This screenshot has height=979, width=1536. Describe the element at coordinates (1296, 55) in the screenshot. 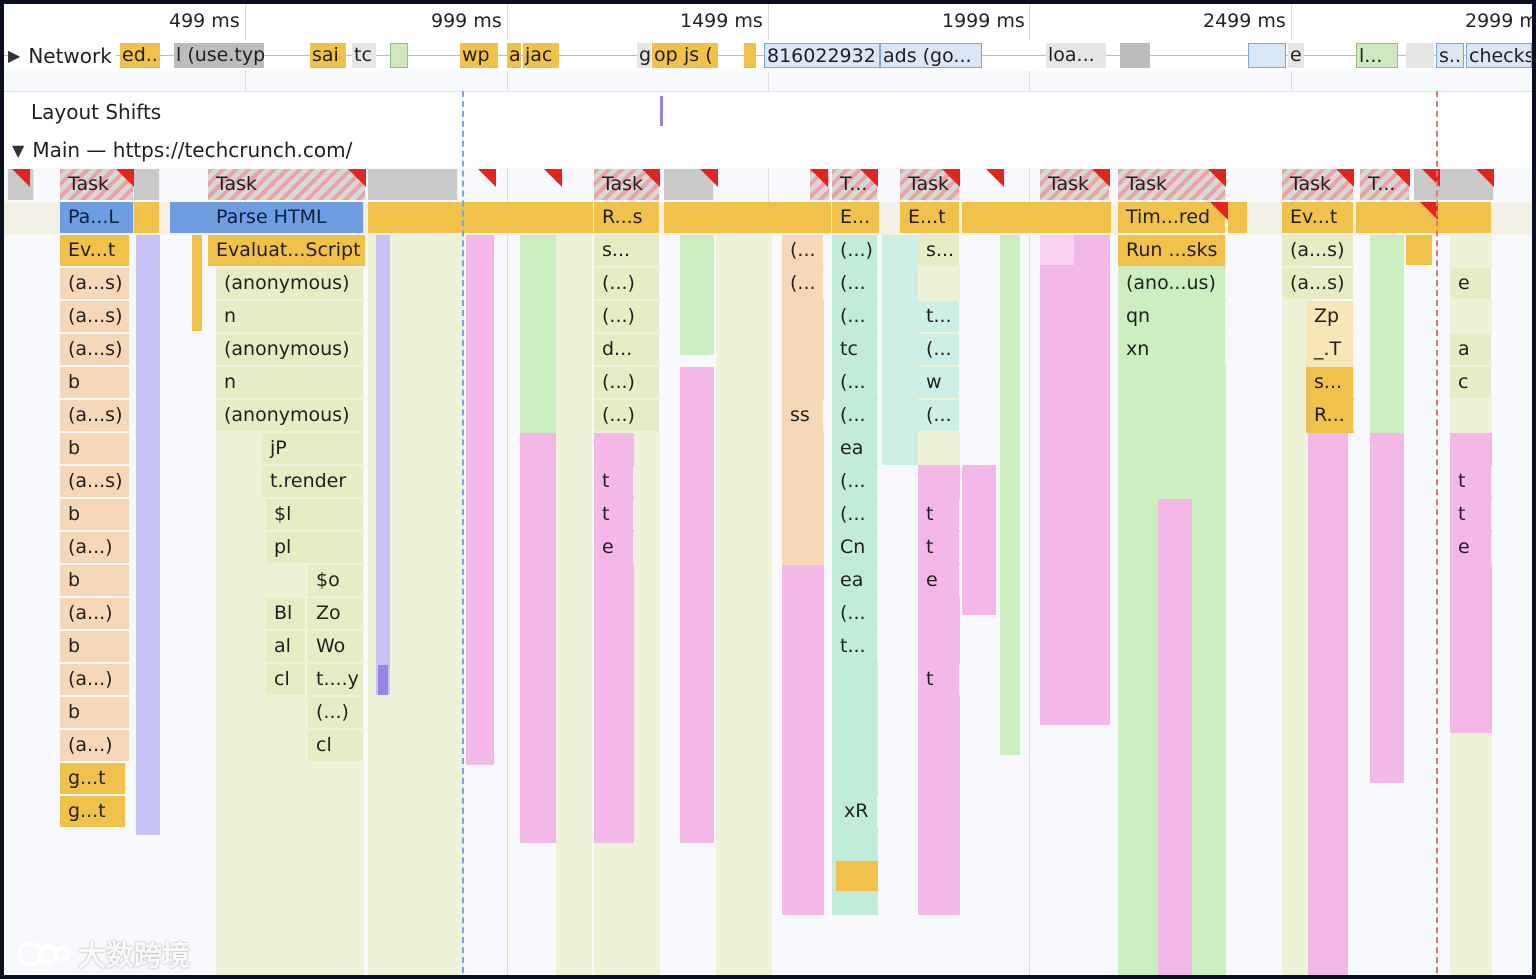

I see `network-request: e` at that location.